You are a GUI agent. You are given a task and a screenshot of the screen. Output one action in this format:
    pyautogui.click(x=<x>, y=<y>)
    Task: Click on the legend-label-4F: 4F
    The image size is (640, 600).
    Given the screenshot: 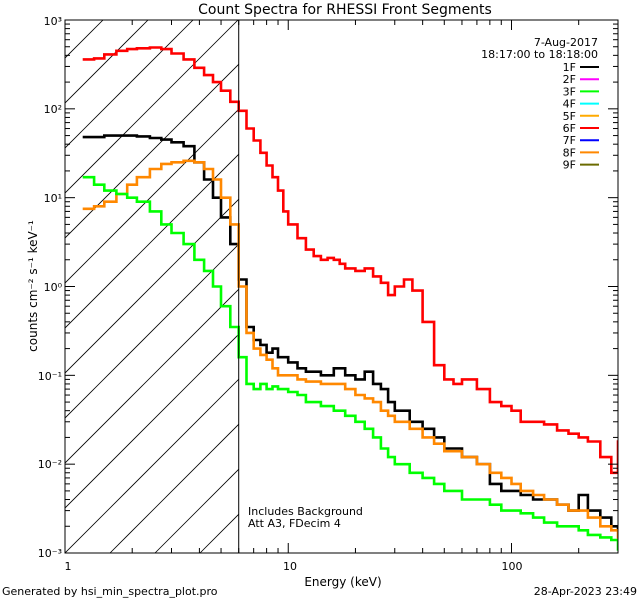 What is the action you would take?
    pyautogui.click(x=569, y=104)
    